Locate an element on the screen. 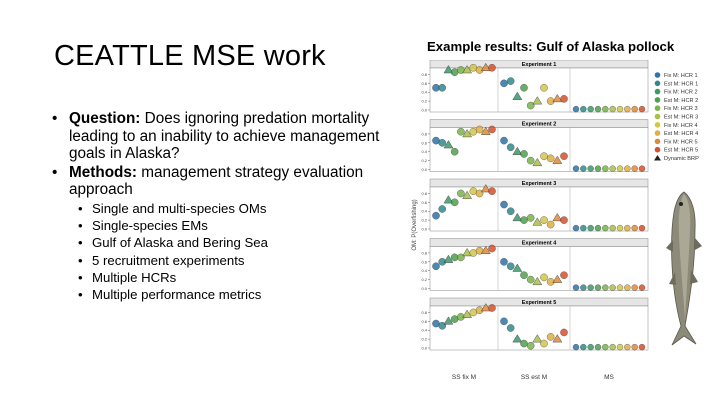 This screenshot has height=405, width=720. legend-label: Dynamic BRP is located at coordinates (681, 159).